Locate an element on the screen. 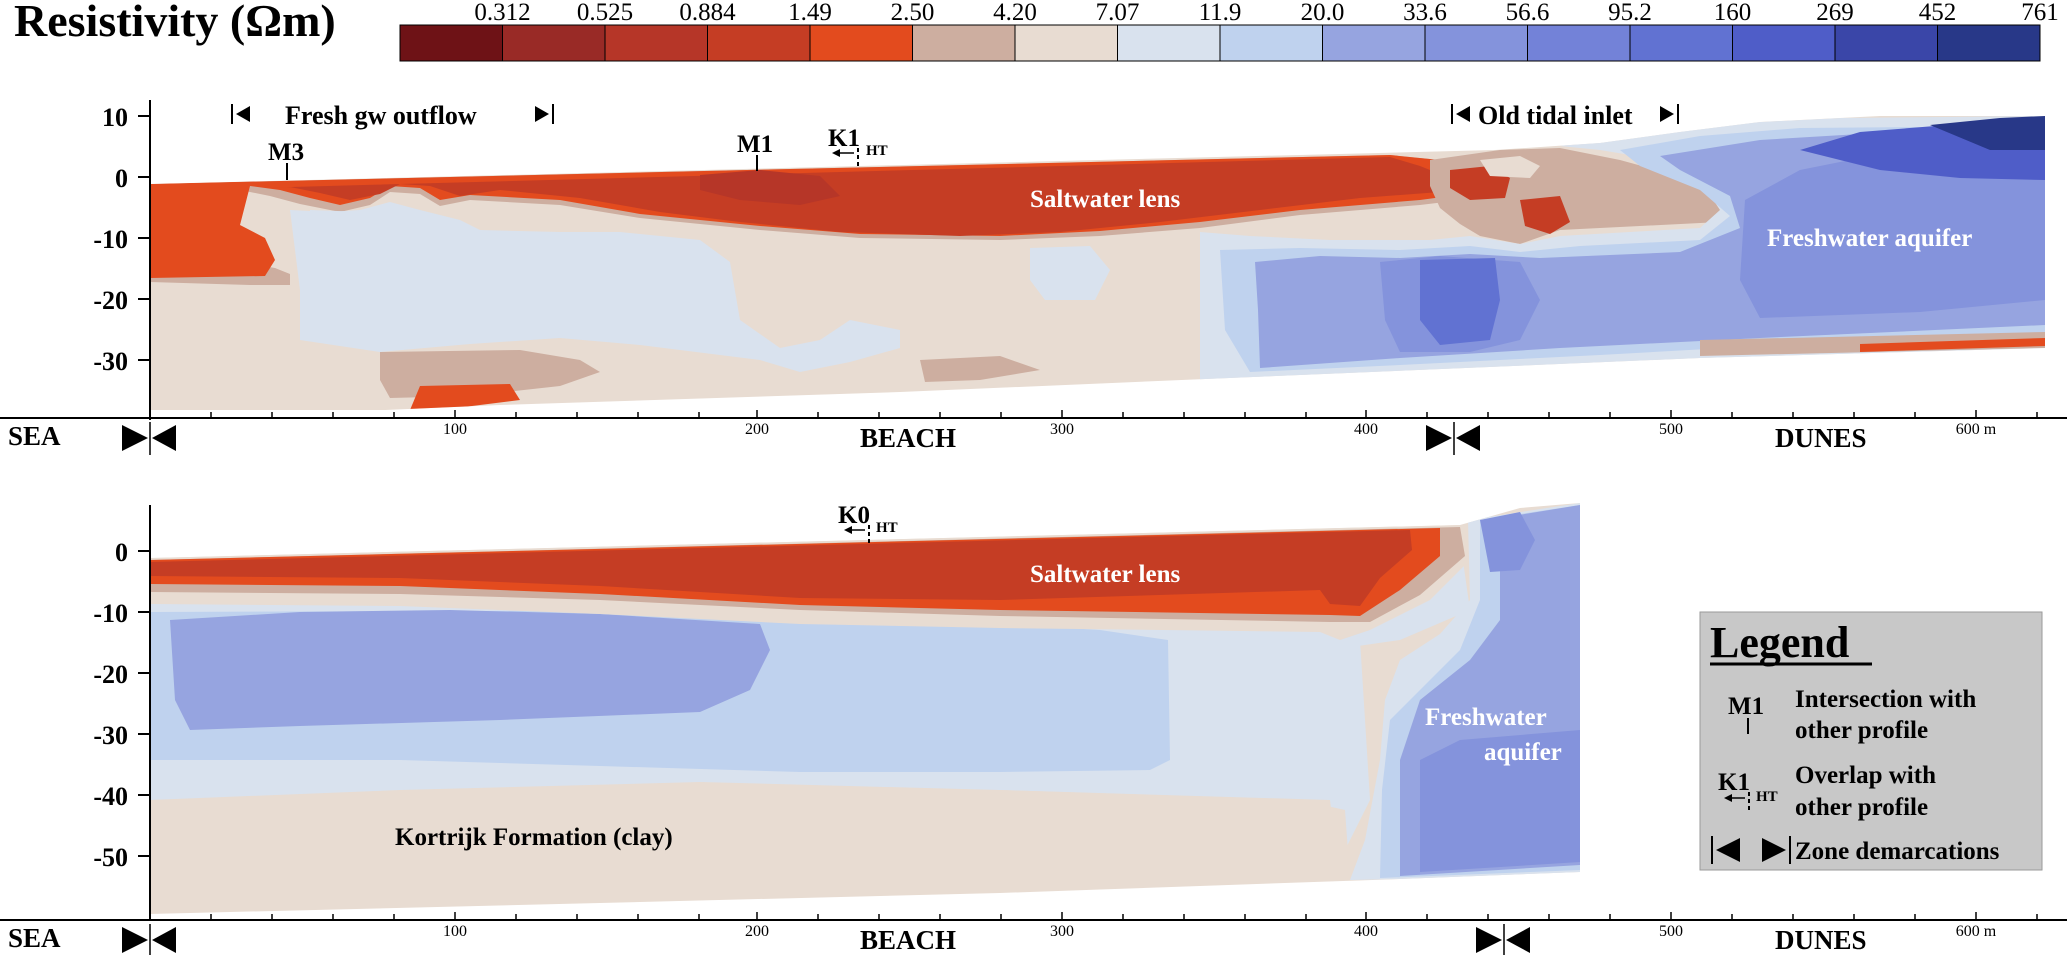  bottom-zone-demarcation-beach-dunes is located at coordinates (1503, 939).